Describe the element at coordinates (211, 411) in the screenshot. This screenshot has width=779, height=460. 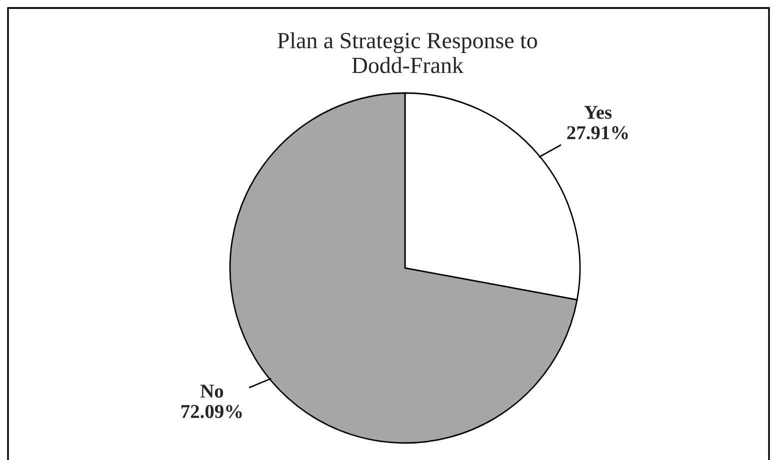
I see `data-label: 72.09%` at that location.